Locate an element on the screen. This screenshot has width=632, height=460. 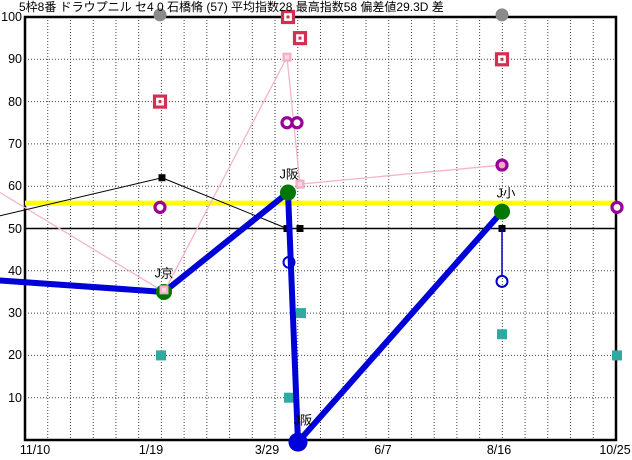
point-label: J京 is located at coordinates (164, 274).